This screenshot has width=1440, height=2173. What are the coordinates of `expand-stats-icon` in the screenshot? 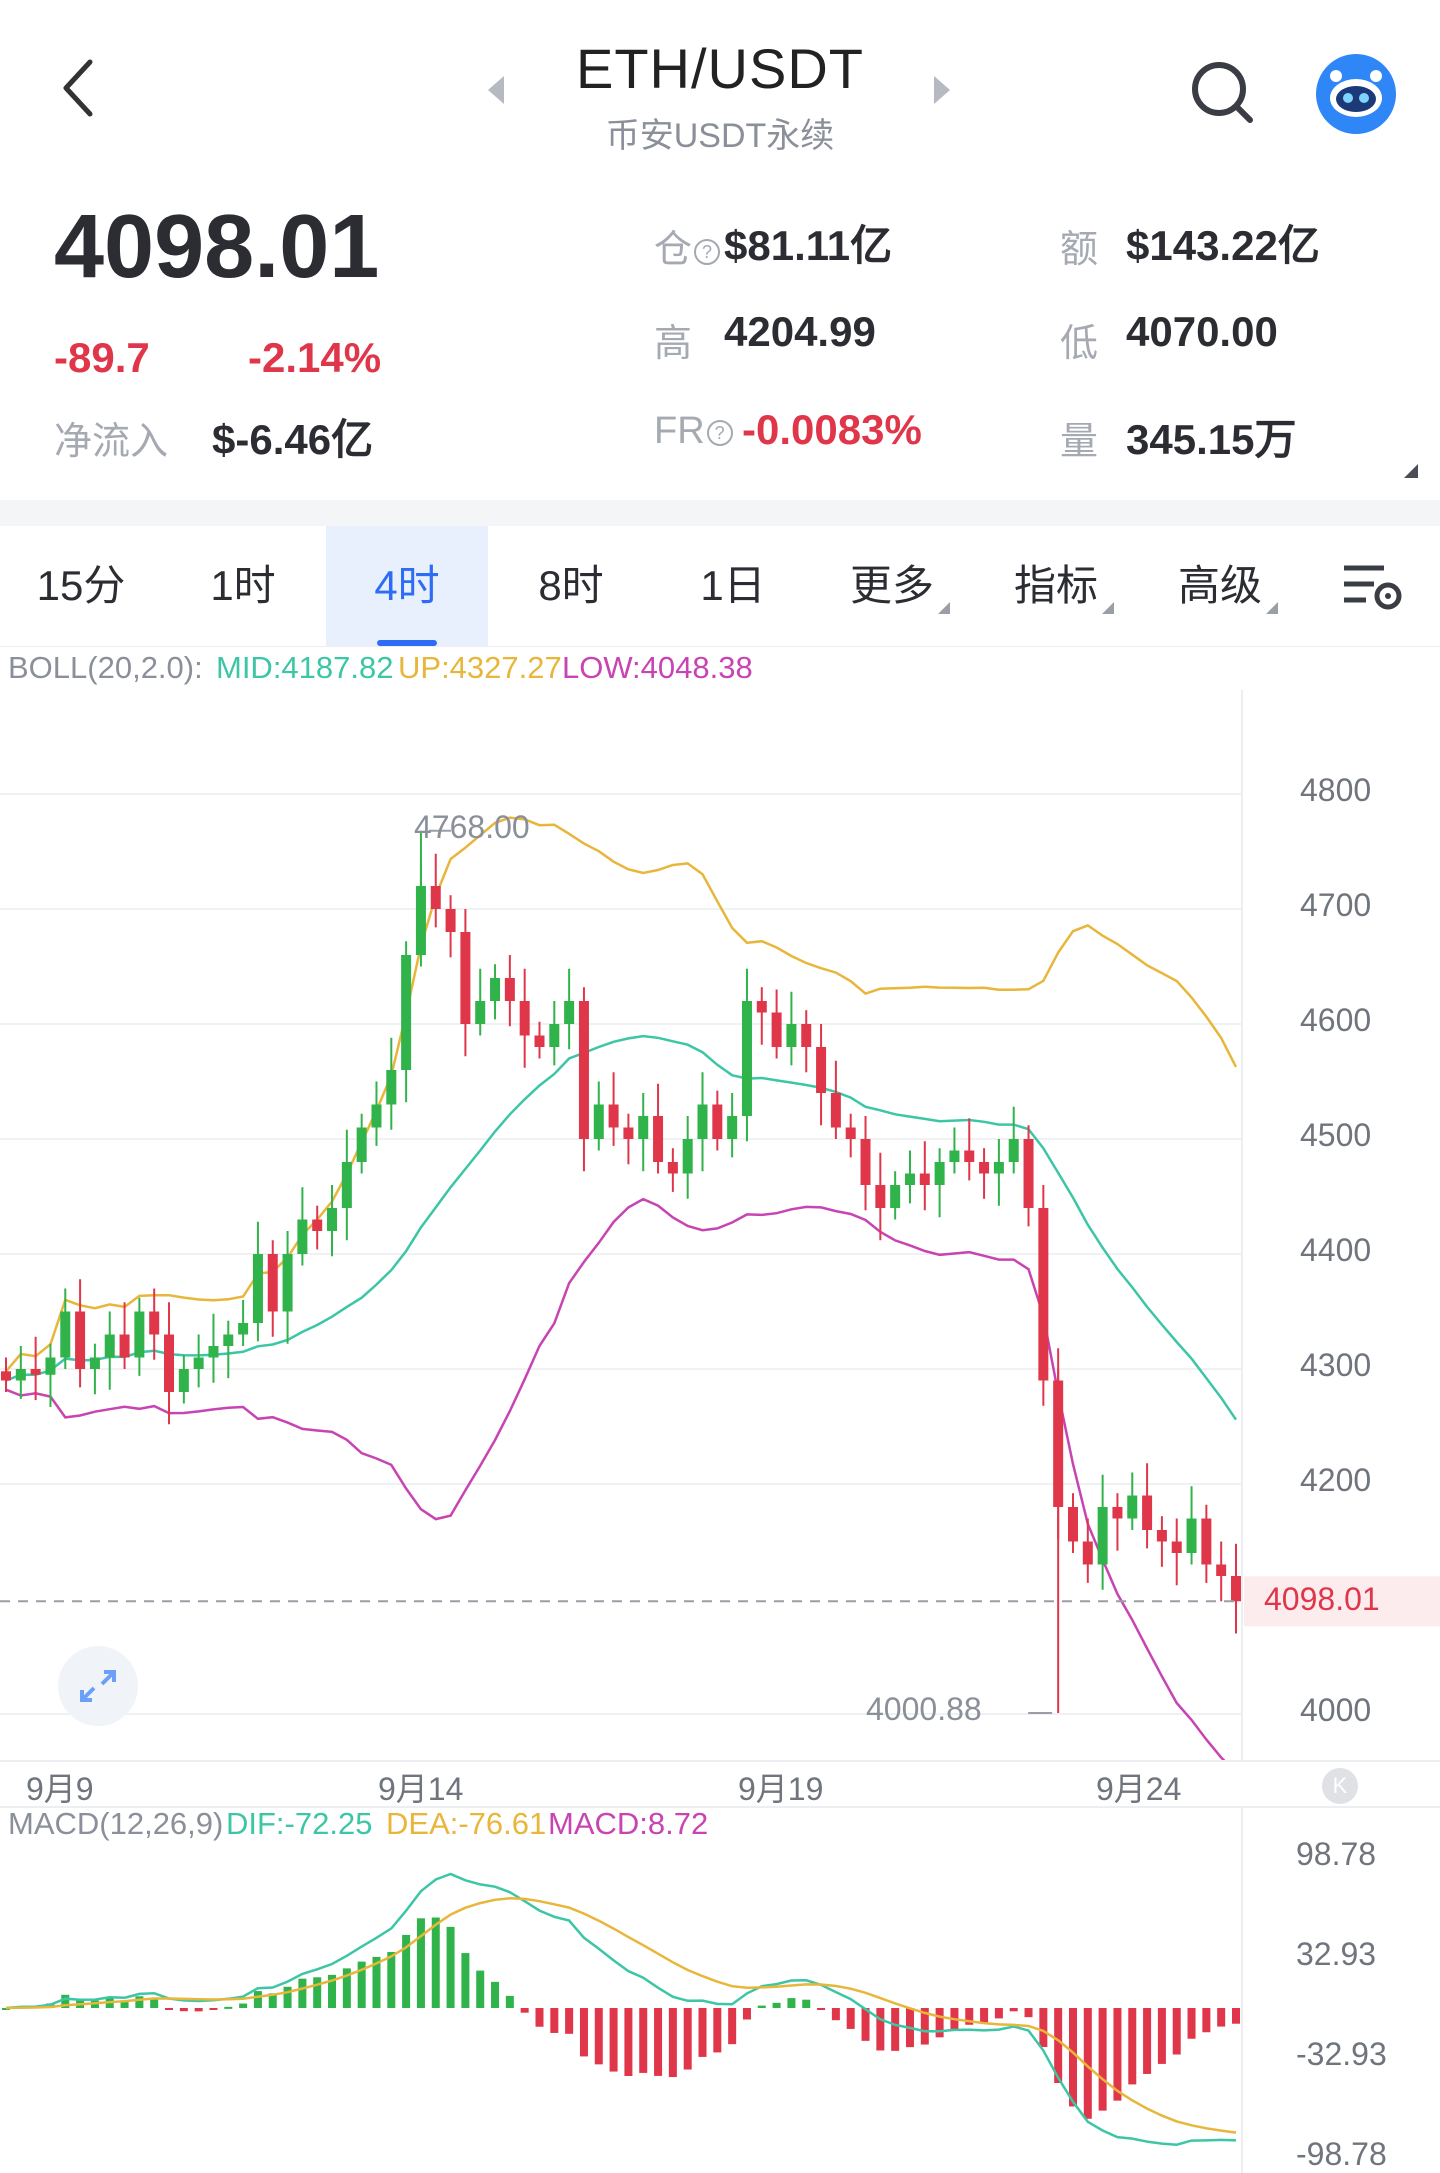 It's located at (1411, 471).